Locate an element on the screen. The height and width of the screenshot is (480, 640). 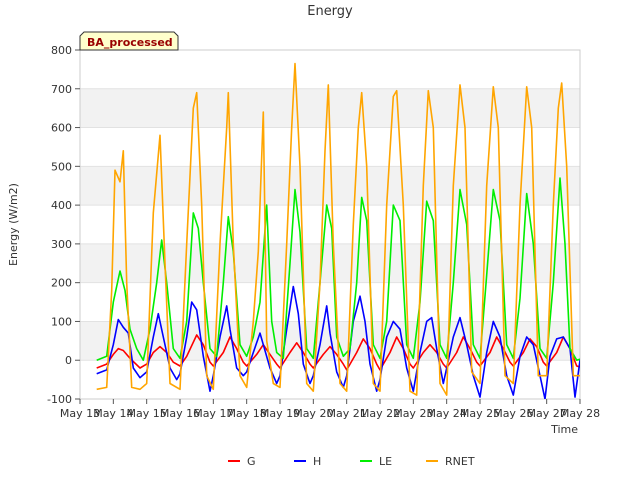
x-tick-label: May 14 is located at coordinates (113, 413).